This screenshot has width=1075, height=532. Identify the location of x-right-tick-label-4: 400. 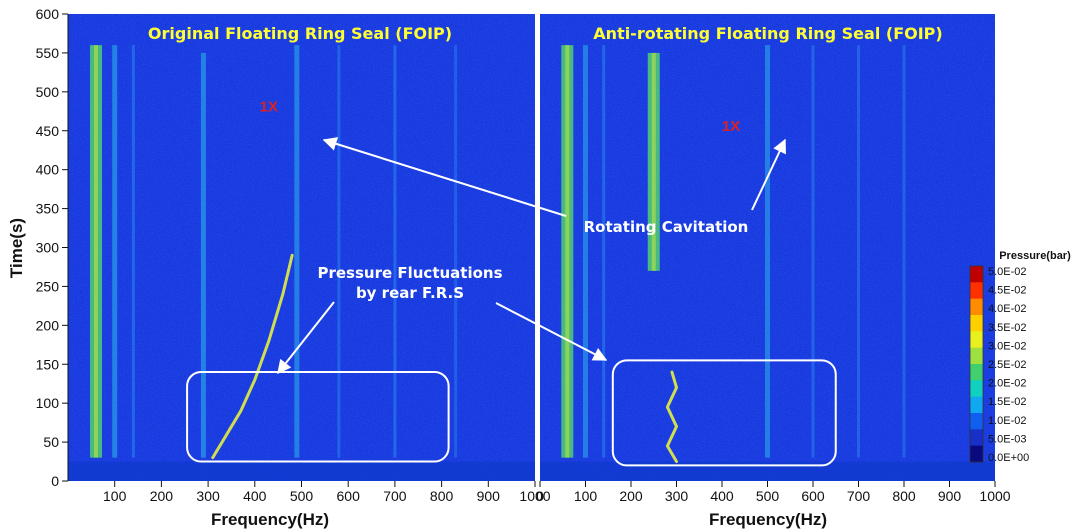
(722, 496).